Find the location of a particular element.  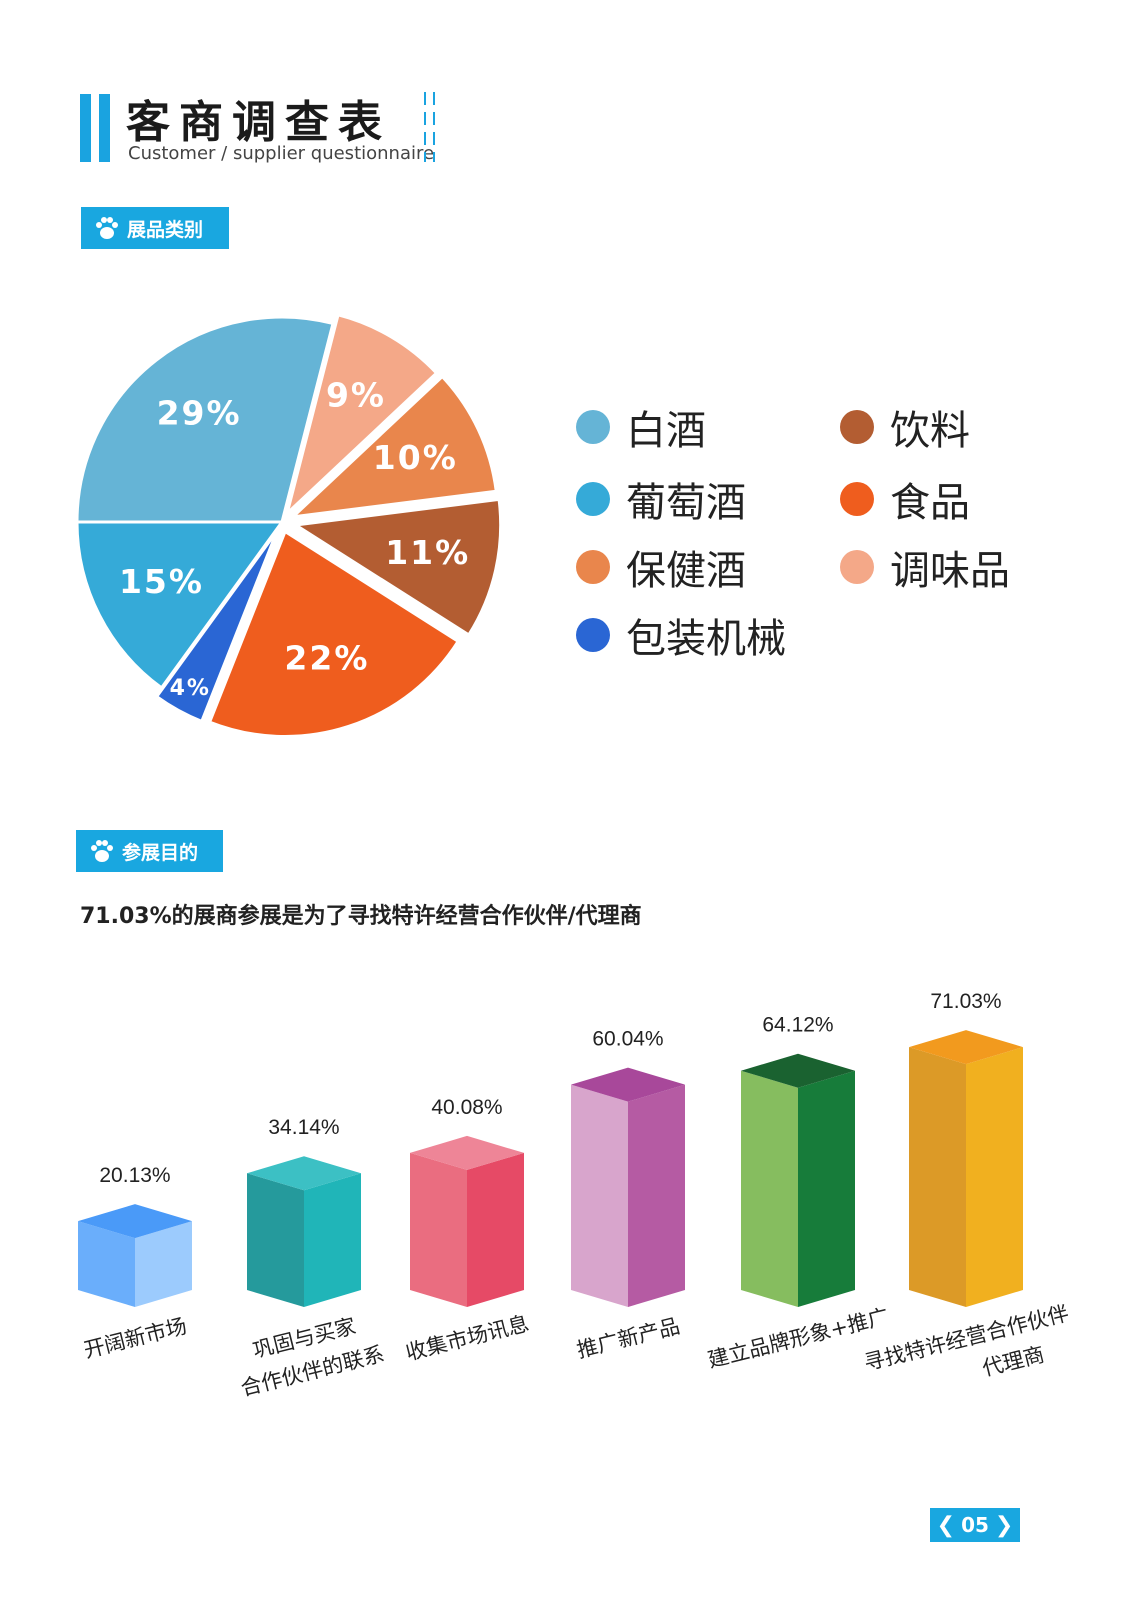

section-tag-purpose: 参展目的 is located at coordinates (149, 851).